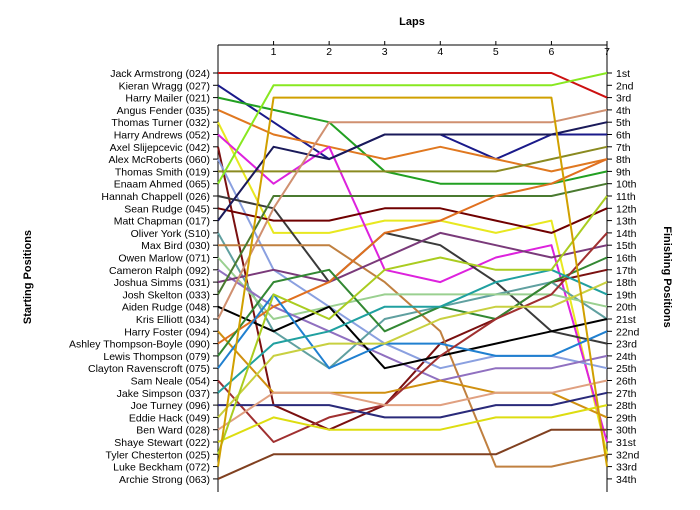 The image size is (700, 510). I want to click on starting-position-label: Sam Neale (054), so click(170, 382).